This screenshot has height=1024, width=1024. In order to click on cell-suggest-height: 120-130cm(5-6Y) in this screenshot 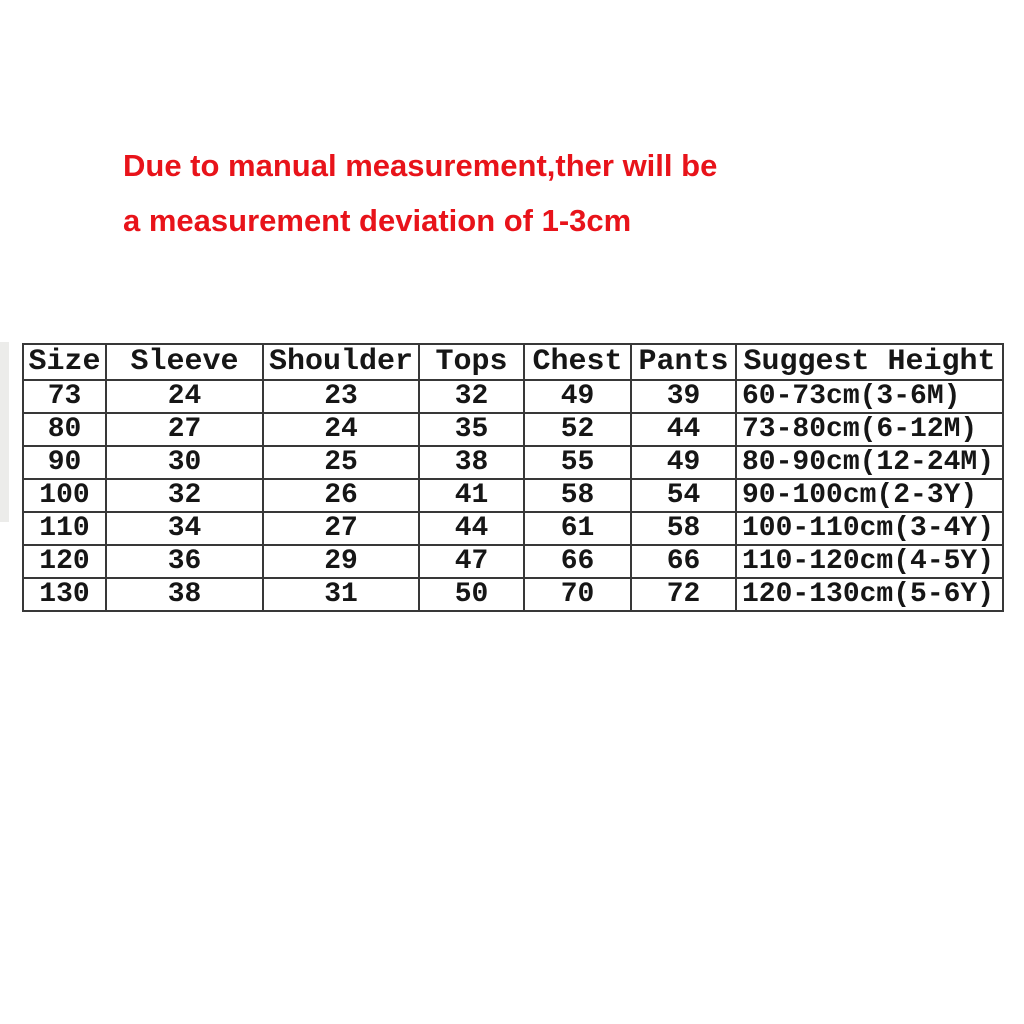, I will do `click(869, 594)`.